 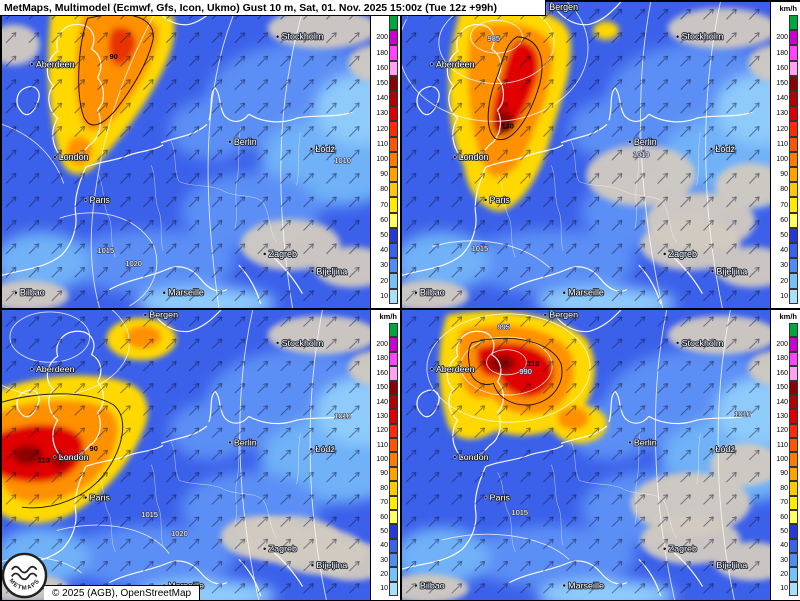 What do you see at coordinates (122, 592) in the screenshot?
I see `copyright-bar: © 2025 (AGB), OpenStreetMap` at bounding box center [122, 592].